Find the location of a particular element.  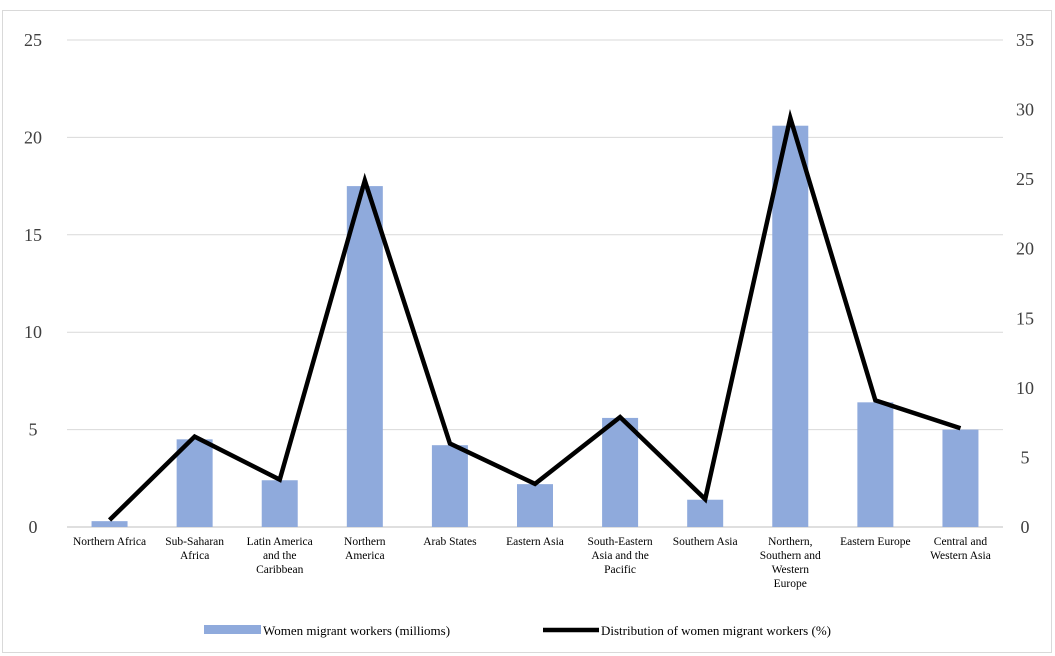

left-tick-label: 20 is located at coordinates (33, 137).